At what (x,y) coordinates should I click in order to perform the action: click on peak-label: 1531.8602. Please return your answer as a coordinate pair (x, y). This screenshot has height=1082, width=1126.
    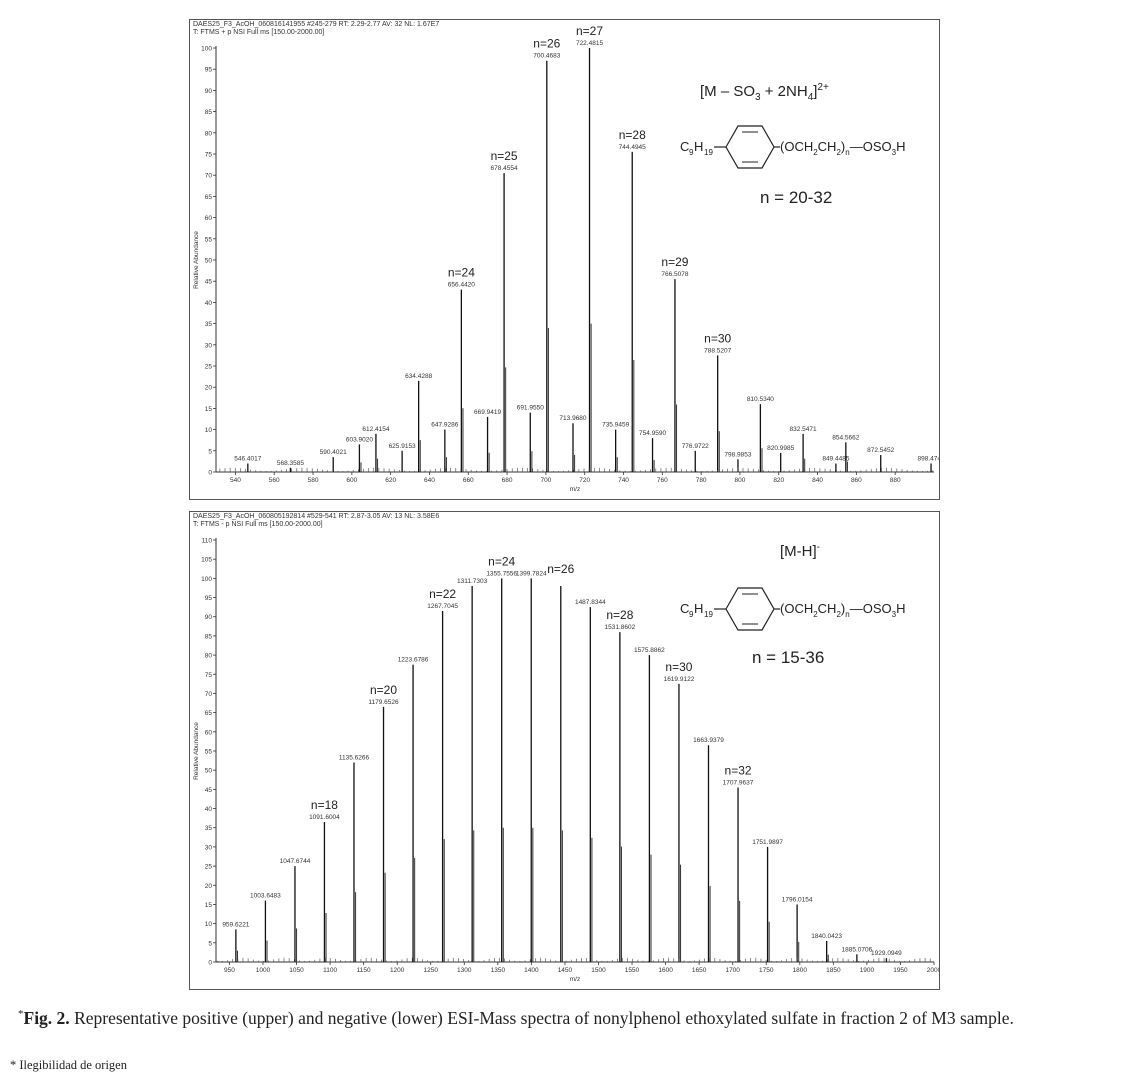
    Looking at the image, I should click on (619, 627).